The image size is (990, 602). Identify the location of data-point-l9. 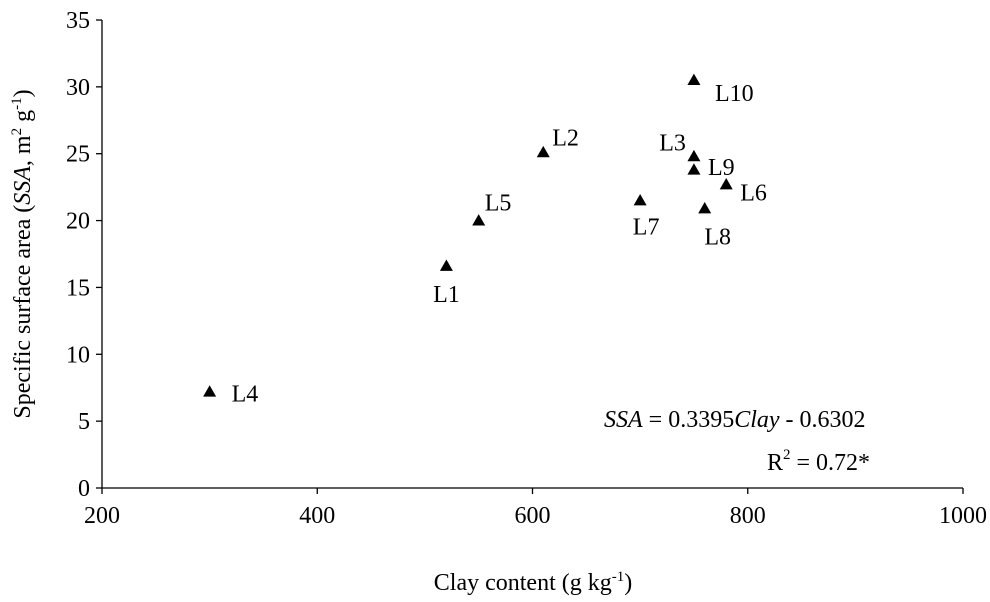
(694, 169).